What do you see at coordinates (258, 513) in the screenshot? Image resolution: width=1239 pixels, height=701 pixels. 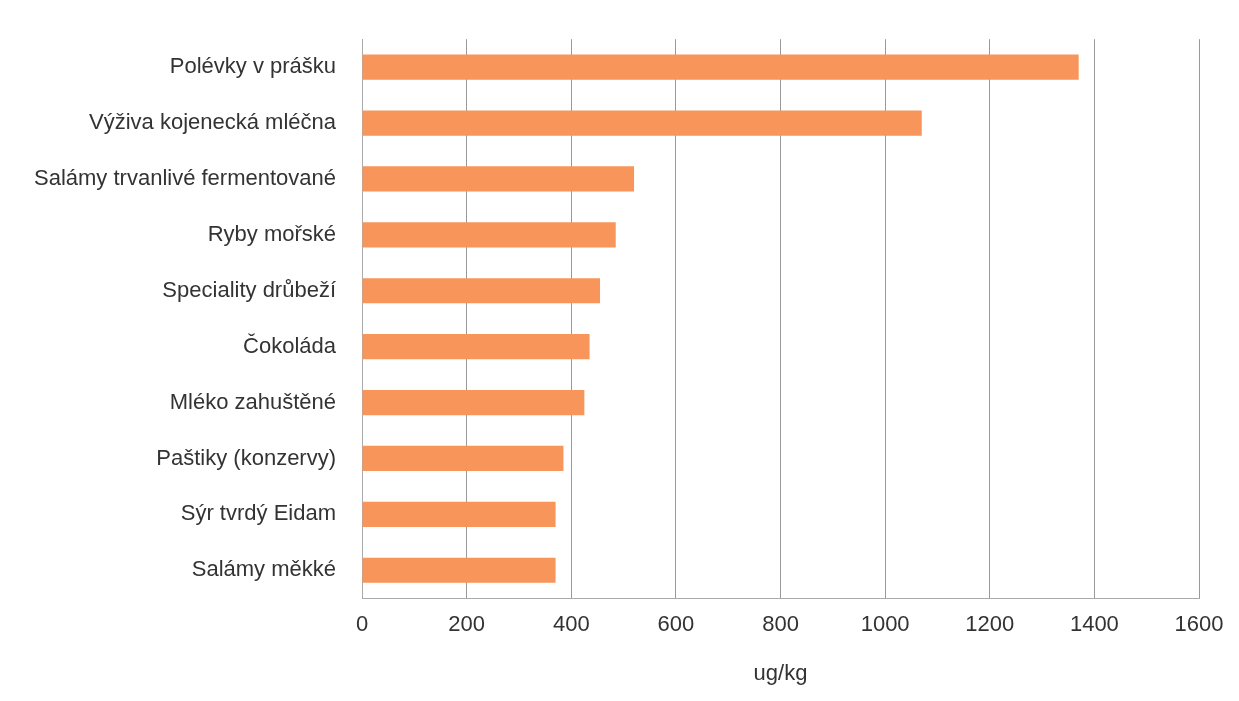 I see `y-tick-label: Sýr tvrdý Eidam` at bounding box center [258, 513].